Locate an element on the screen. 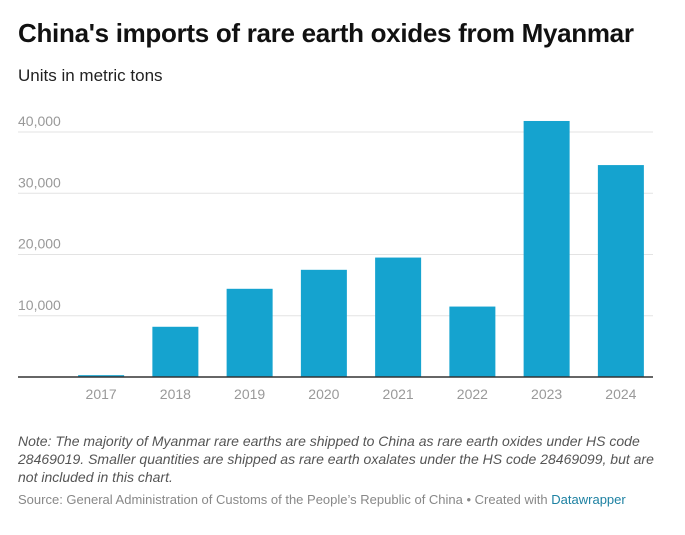 The height and width of the screenshot is (535, 685). credit-link: Datawrapper is located at coordinates (588, 499).